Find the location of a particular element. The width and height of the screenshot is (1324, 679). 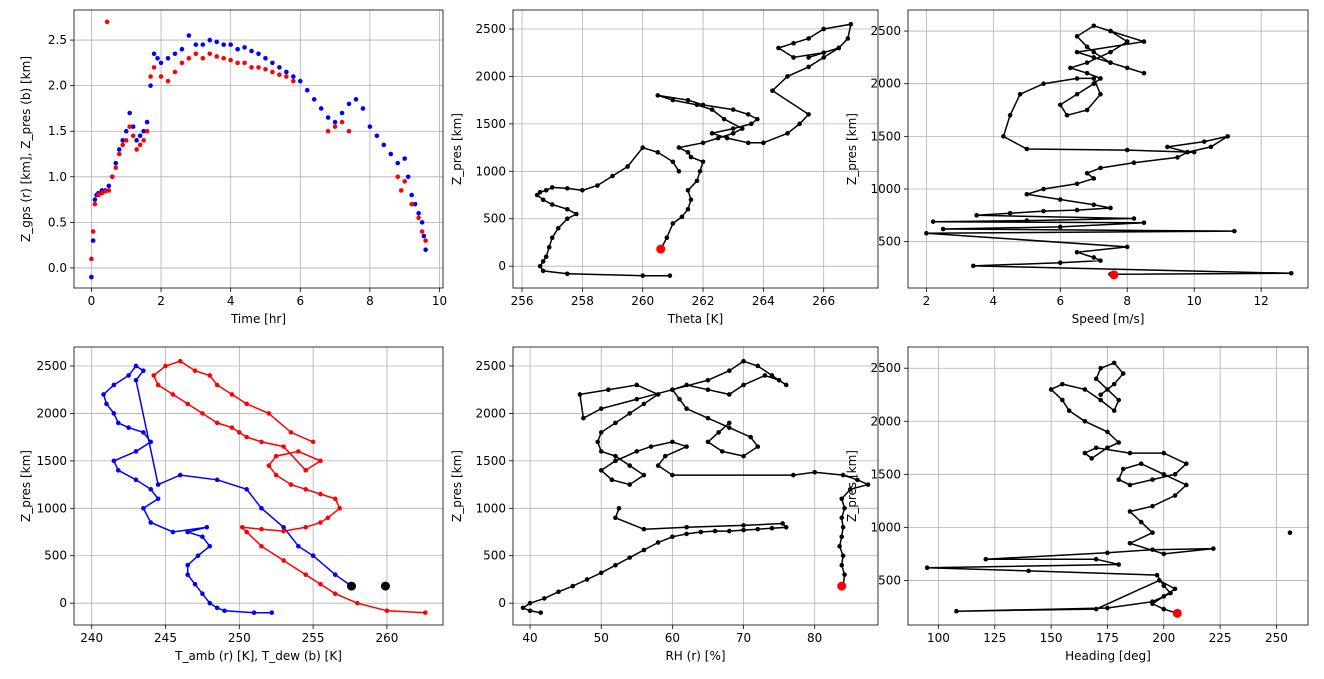

x-tick-label: 8 is located at coordinates (370, 301).